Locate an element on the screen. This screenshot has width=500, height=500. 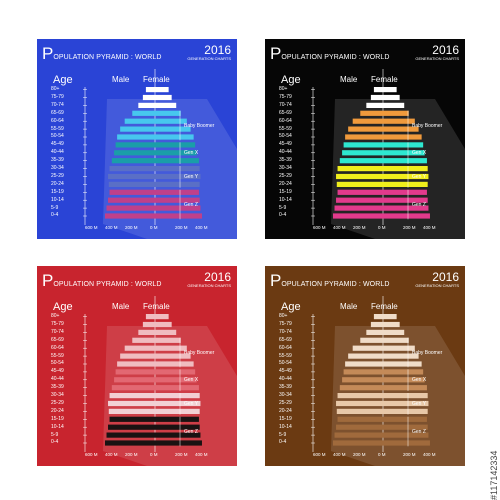
female-header: Female is located at coordinates (156, 79).